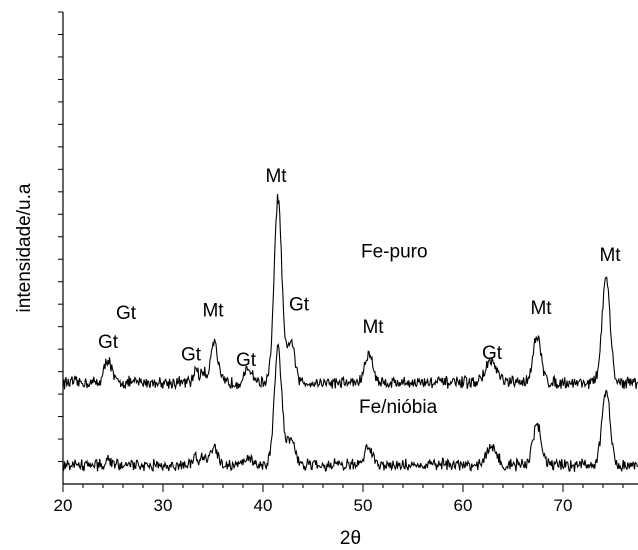  Describe the element at coordinates (394, 251) in the screenshot. I see `series-label: Fe-puro` at that location.